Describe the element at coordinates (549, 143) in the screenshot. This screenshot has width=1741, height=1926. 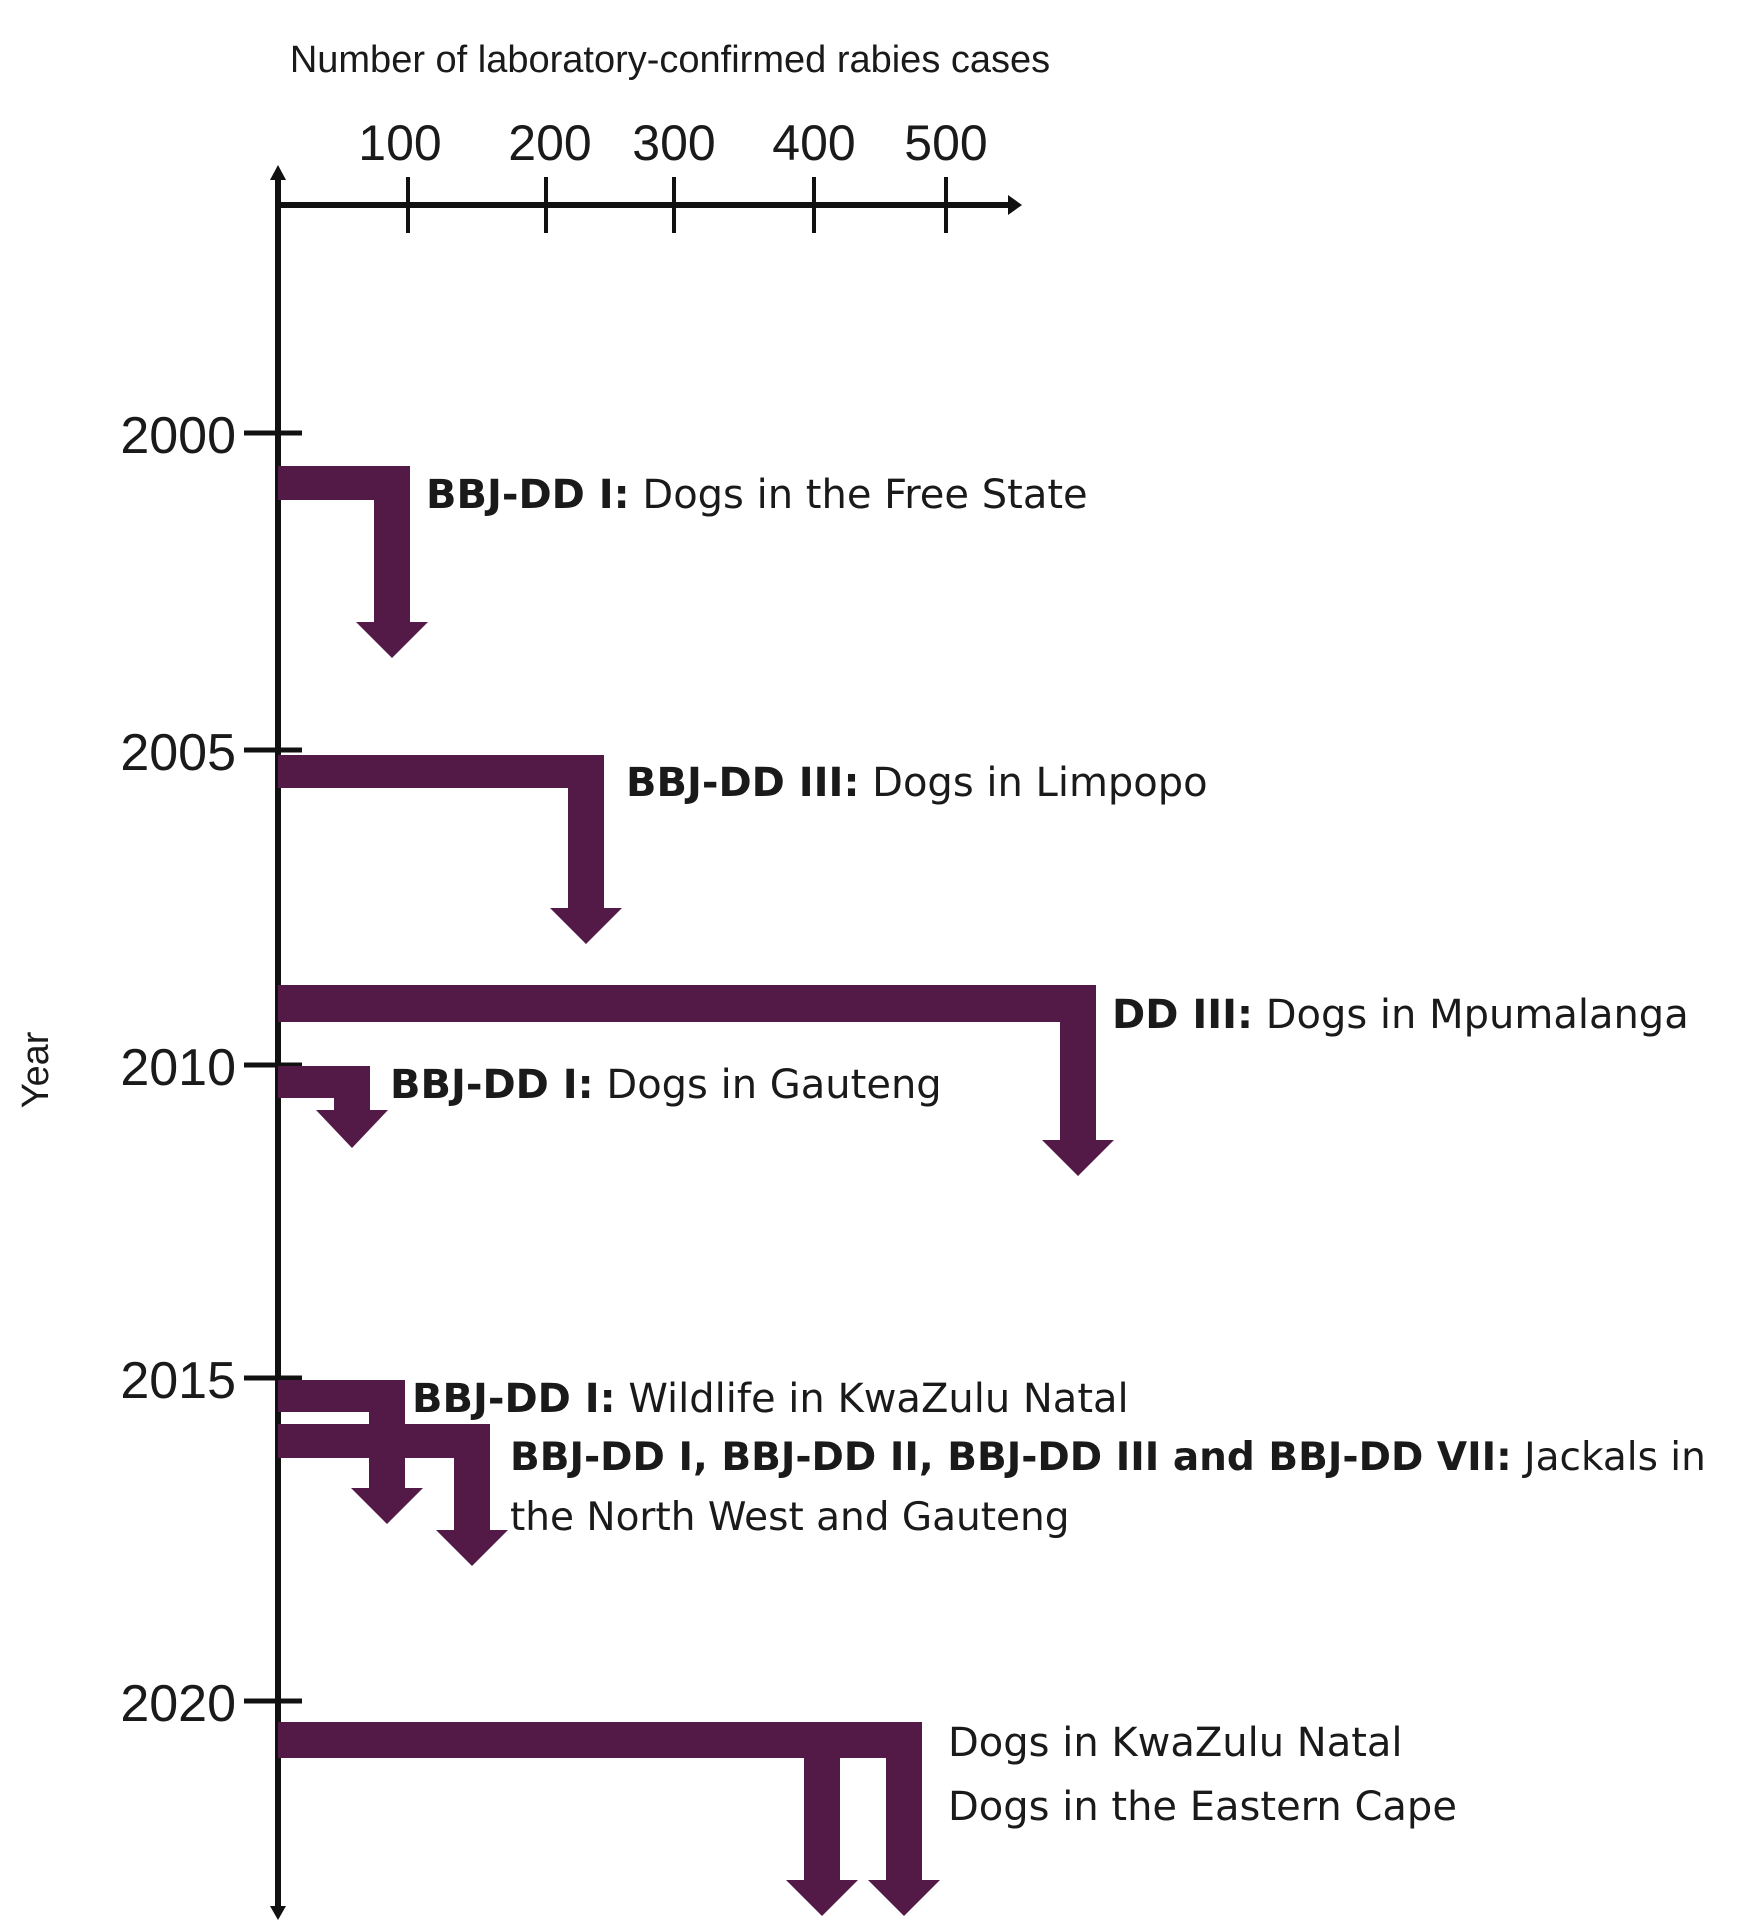
I see `x-tick-label-200: 200` at that location.